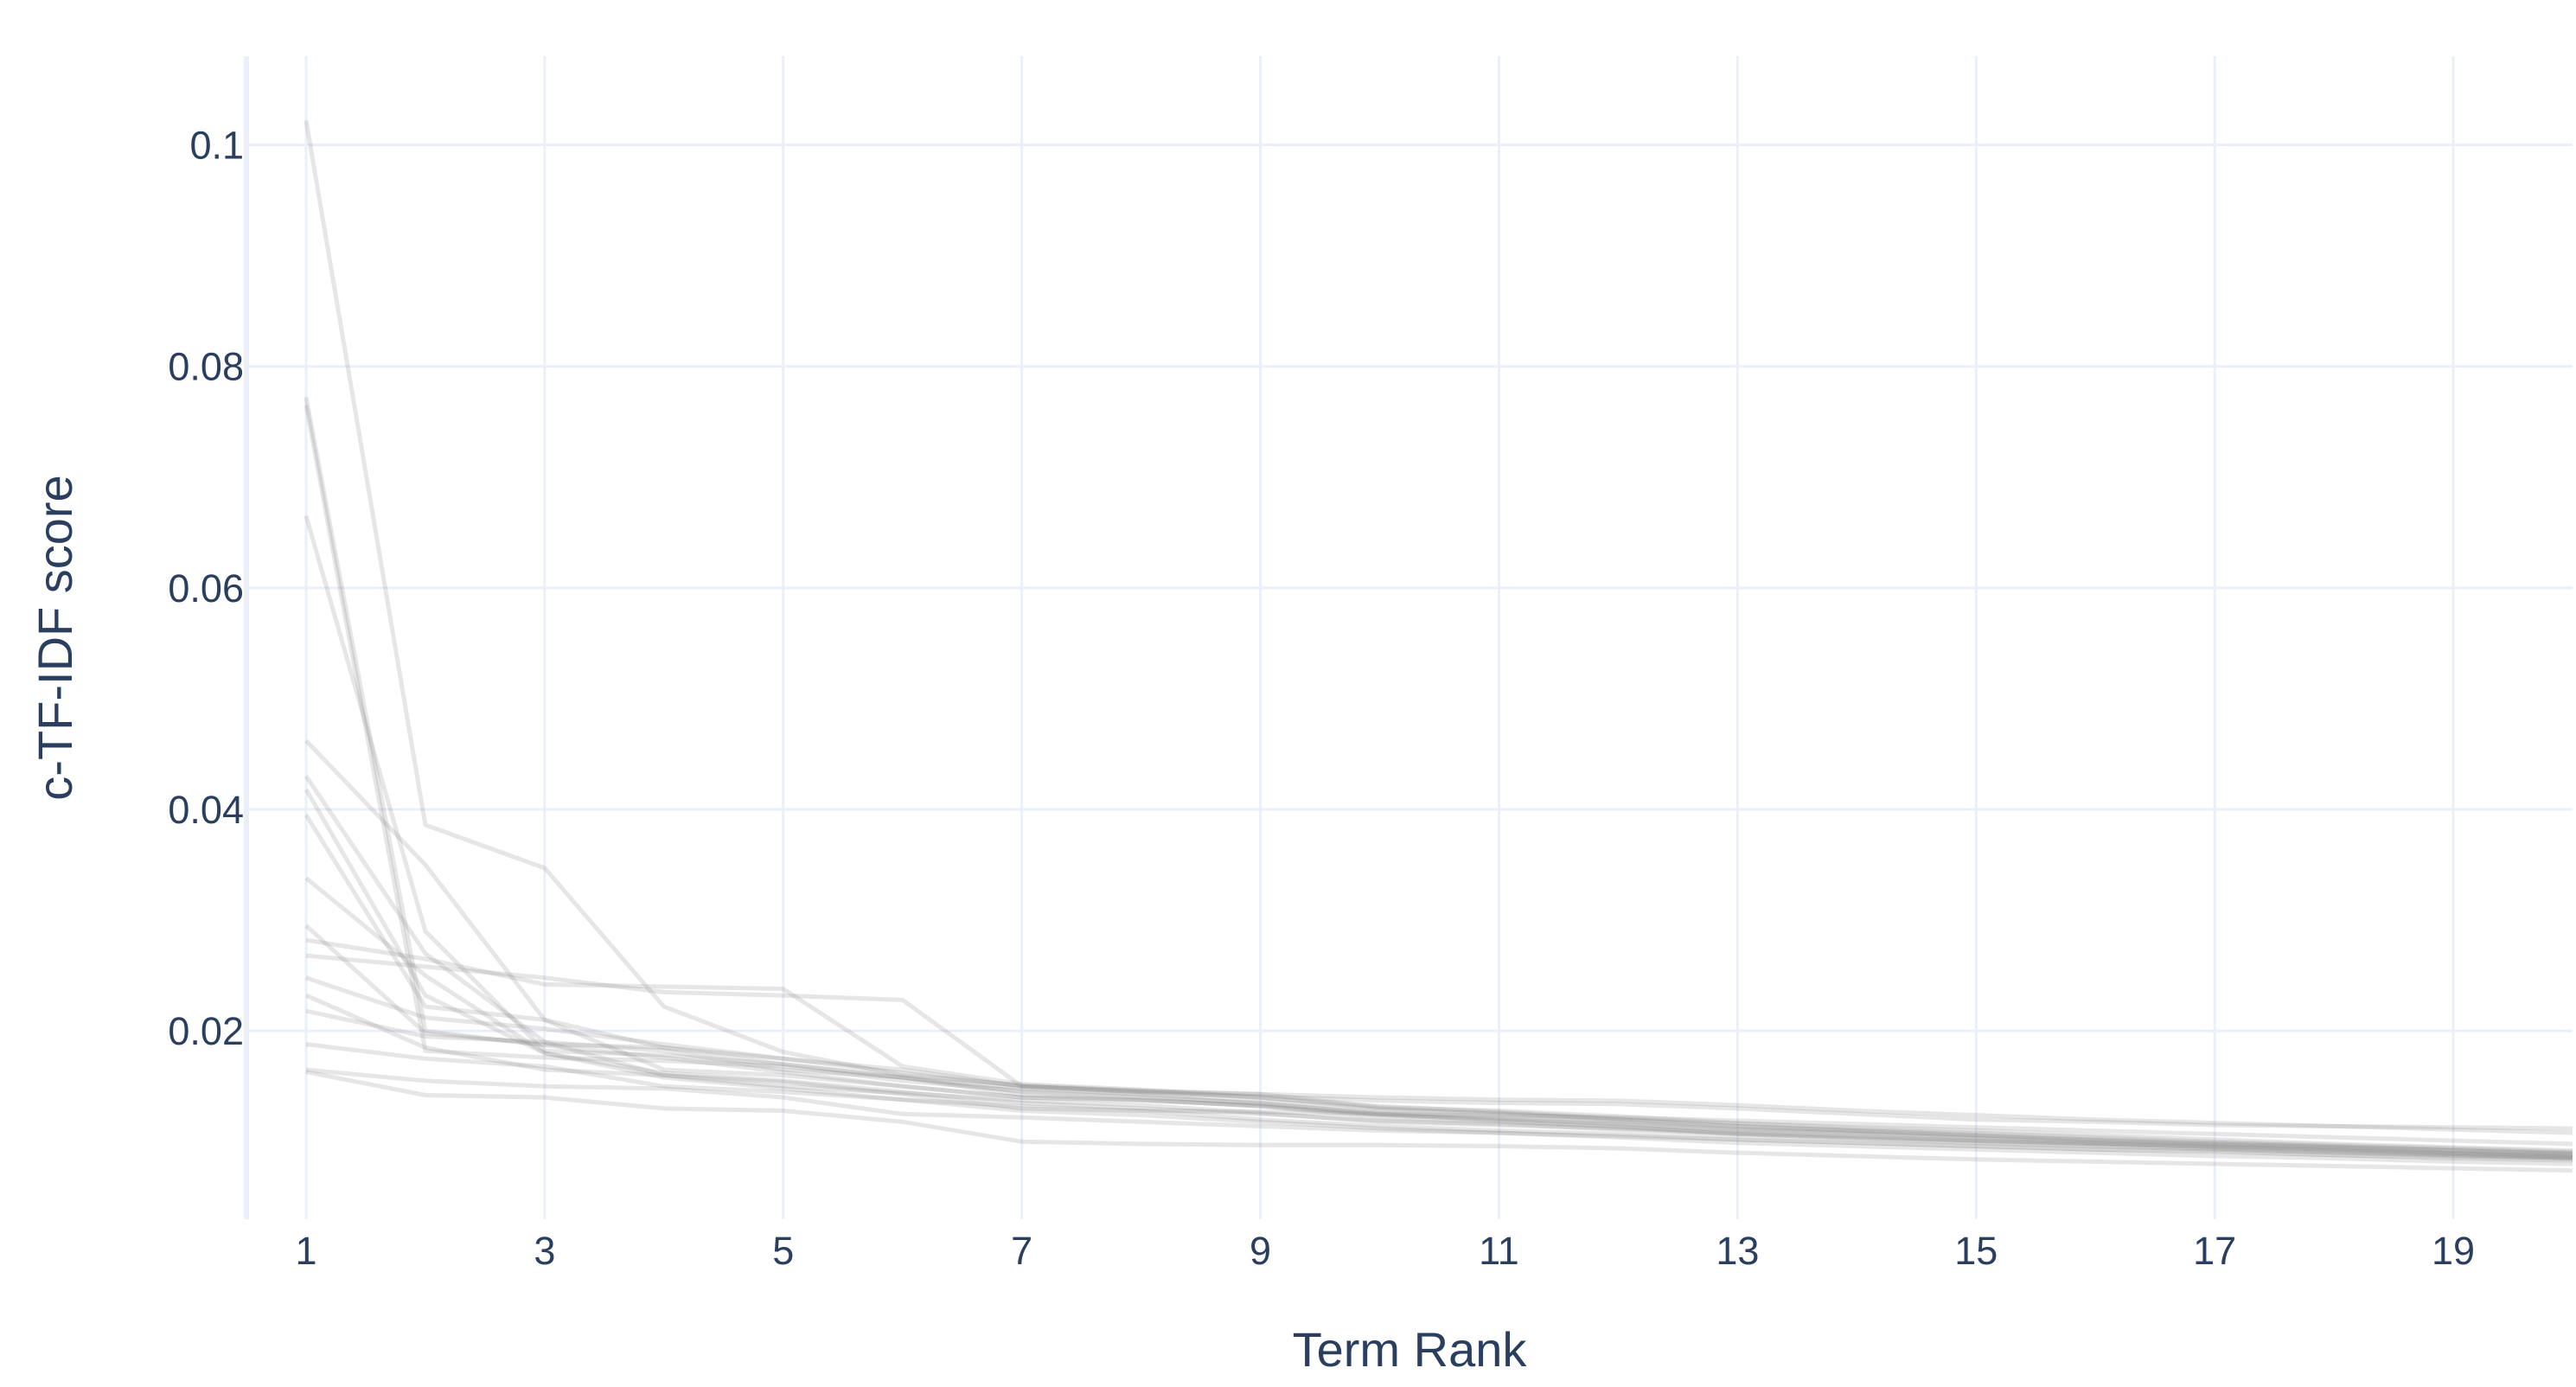 The width and height of the screenshot is (2576, 1387). I want to click on x-tick-label: 15, so click(1976, 1251).